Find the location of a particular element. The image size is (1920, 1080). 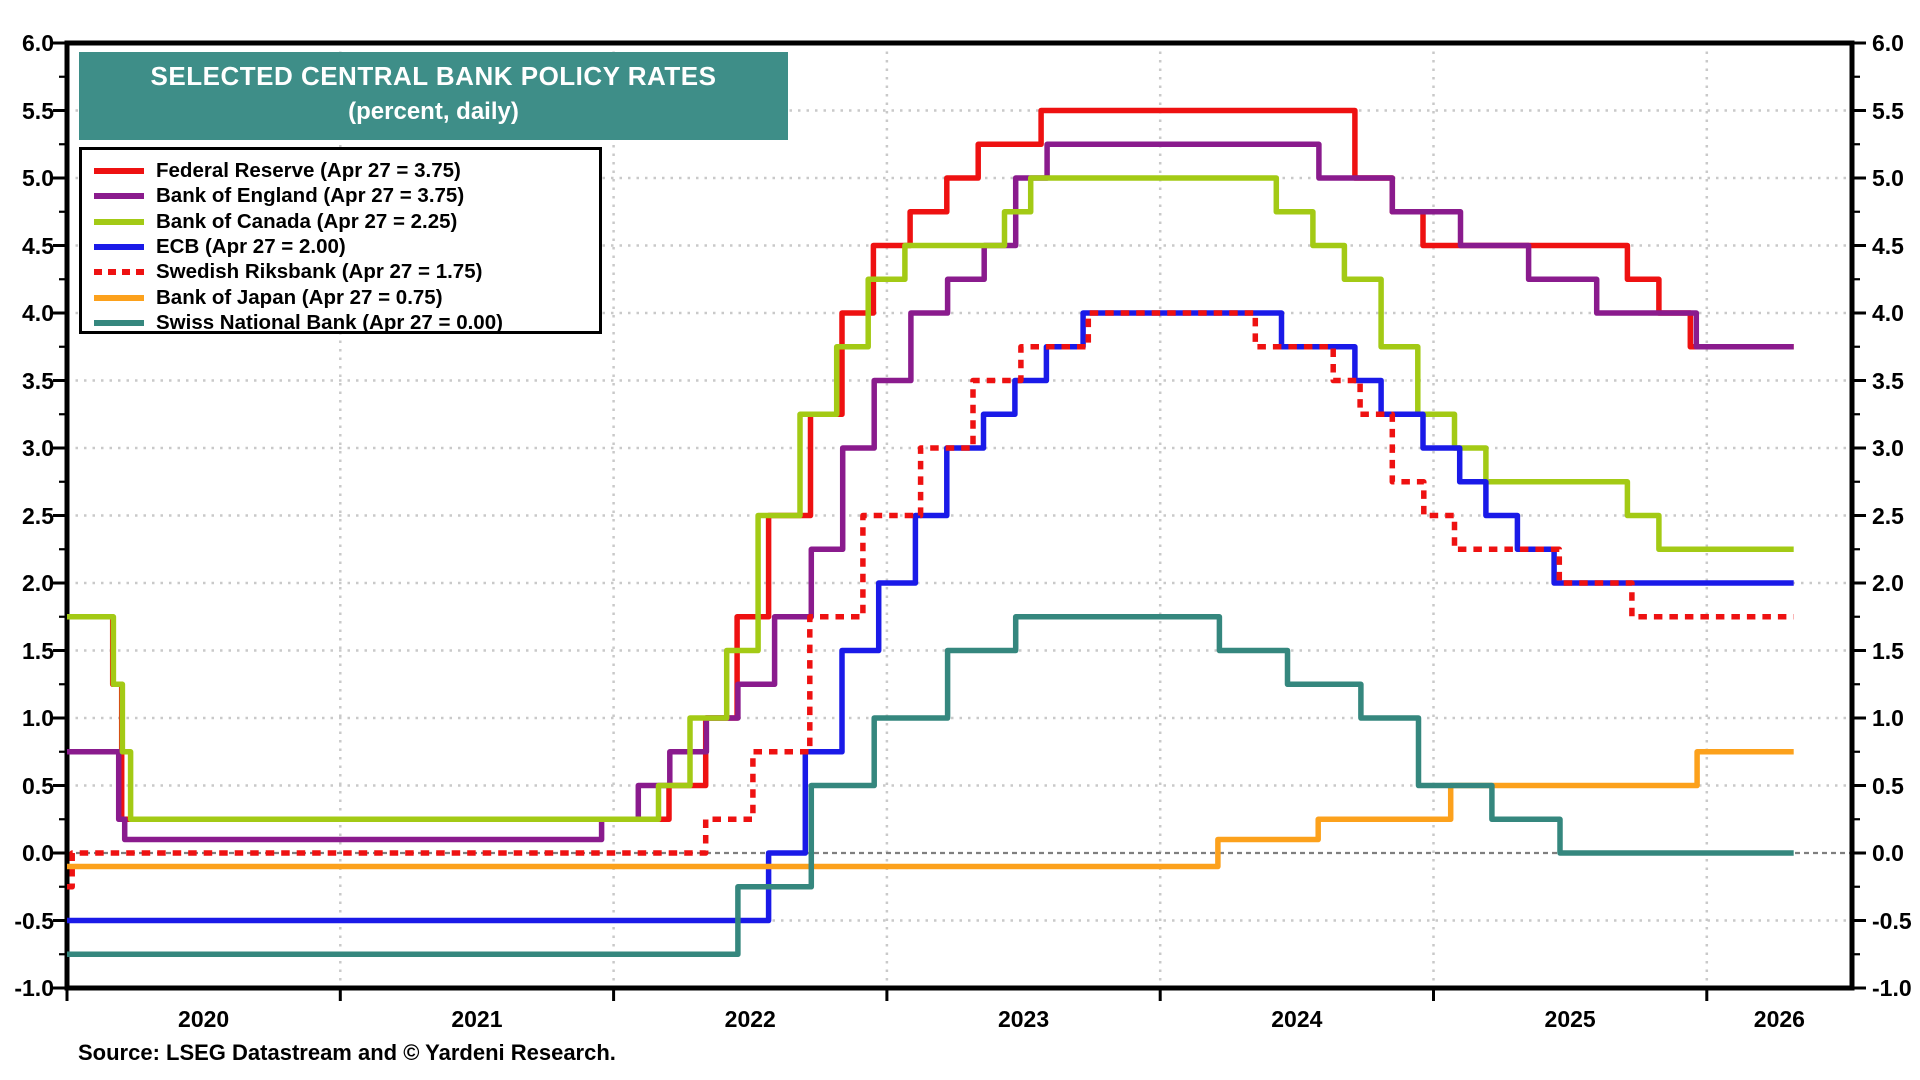

x-axis-label: 2020 is located at coordinates (204, 1019).